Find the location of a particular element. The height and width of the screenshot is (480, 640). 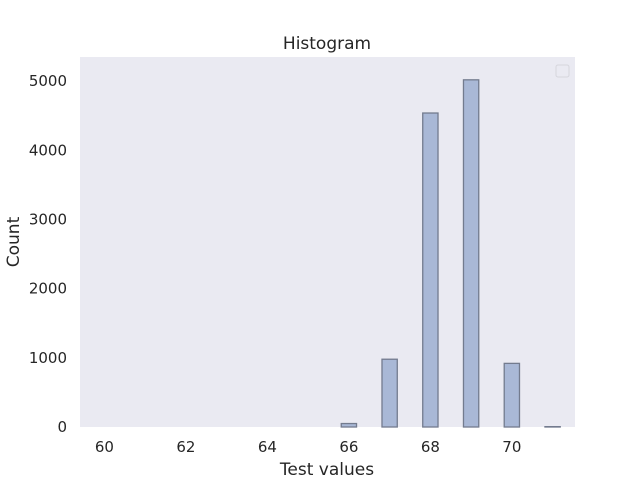

x-tick-label: 64 is located at coordinates (267, 447).